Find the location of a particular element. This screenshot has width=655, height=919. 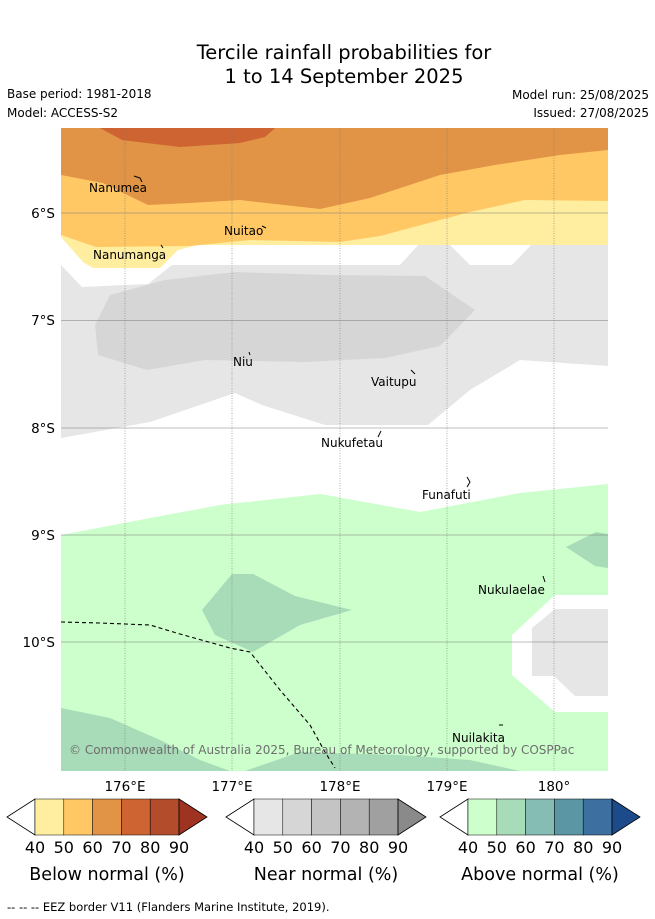

lon-label-180: 180° is located at coordinates (554, 787).